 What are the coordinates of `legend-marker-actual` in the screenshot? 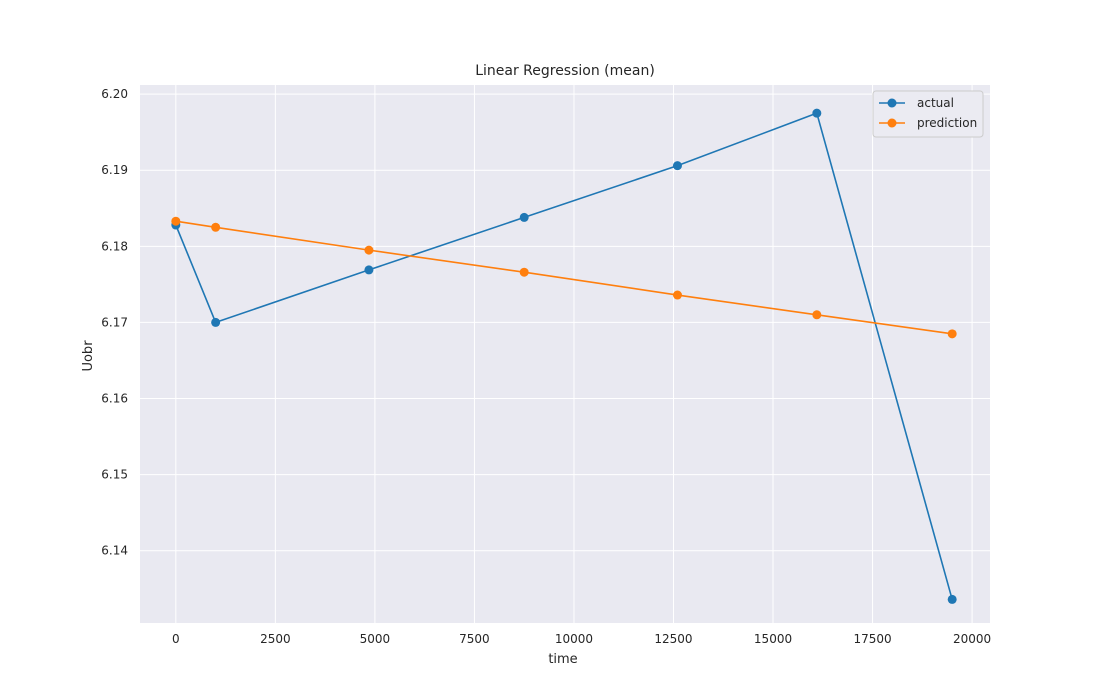 It's located at (892, 103).